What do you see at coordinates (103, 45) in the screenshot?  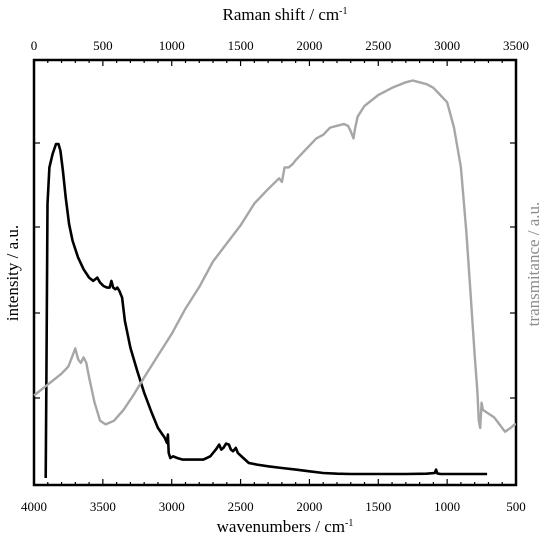 I see `top-tick-label: 500` at bounding box center [103, 45].